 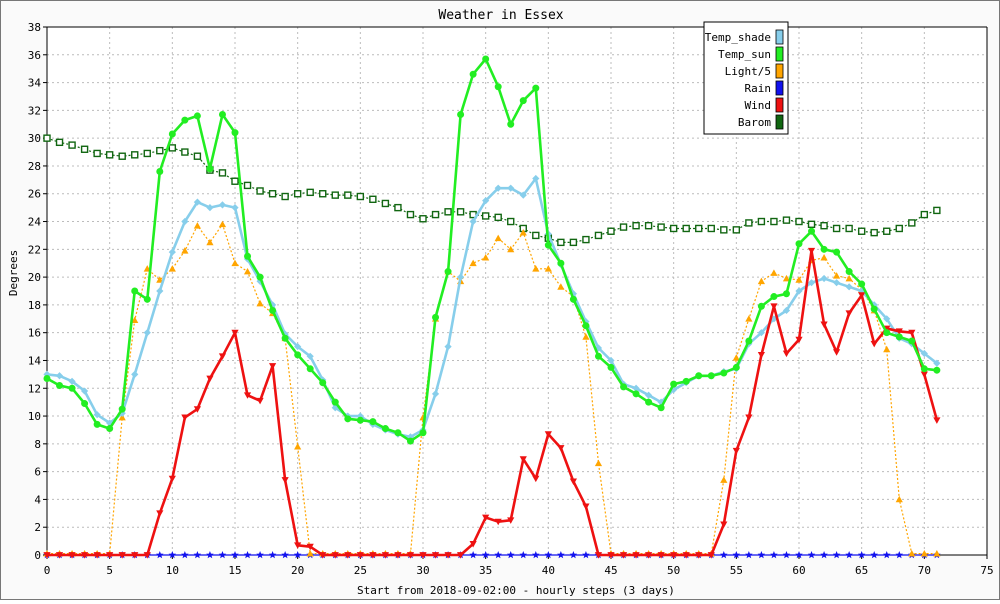 I want to click on legend-swatch-temp-sun, so click(x=779, y=54).